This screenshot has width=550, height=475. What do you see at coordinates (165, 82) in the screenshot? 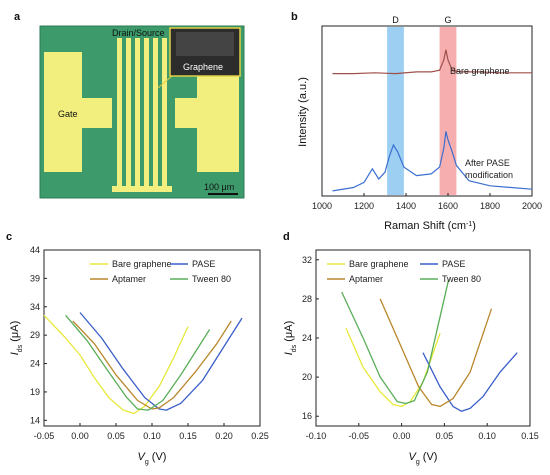
I see `inset-pointer` at bounding box center [165, 82].